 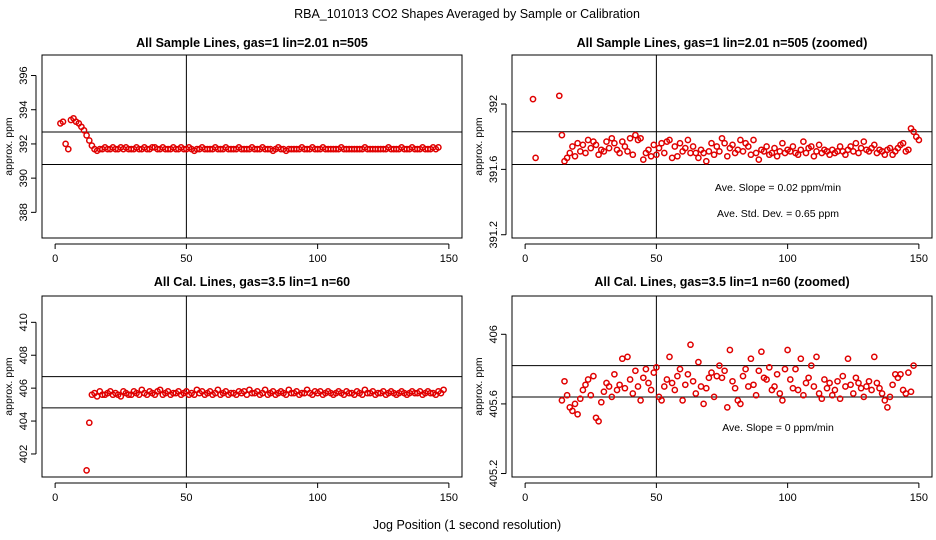 What do you see at coordinates (24, 421) in the screenshot?
I see `y-tick-label: 404` at bounding box center [24, 421].